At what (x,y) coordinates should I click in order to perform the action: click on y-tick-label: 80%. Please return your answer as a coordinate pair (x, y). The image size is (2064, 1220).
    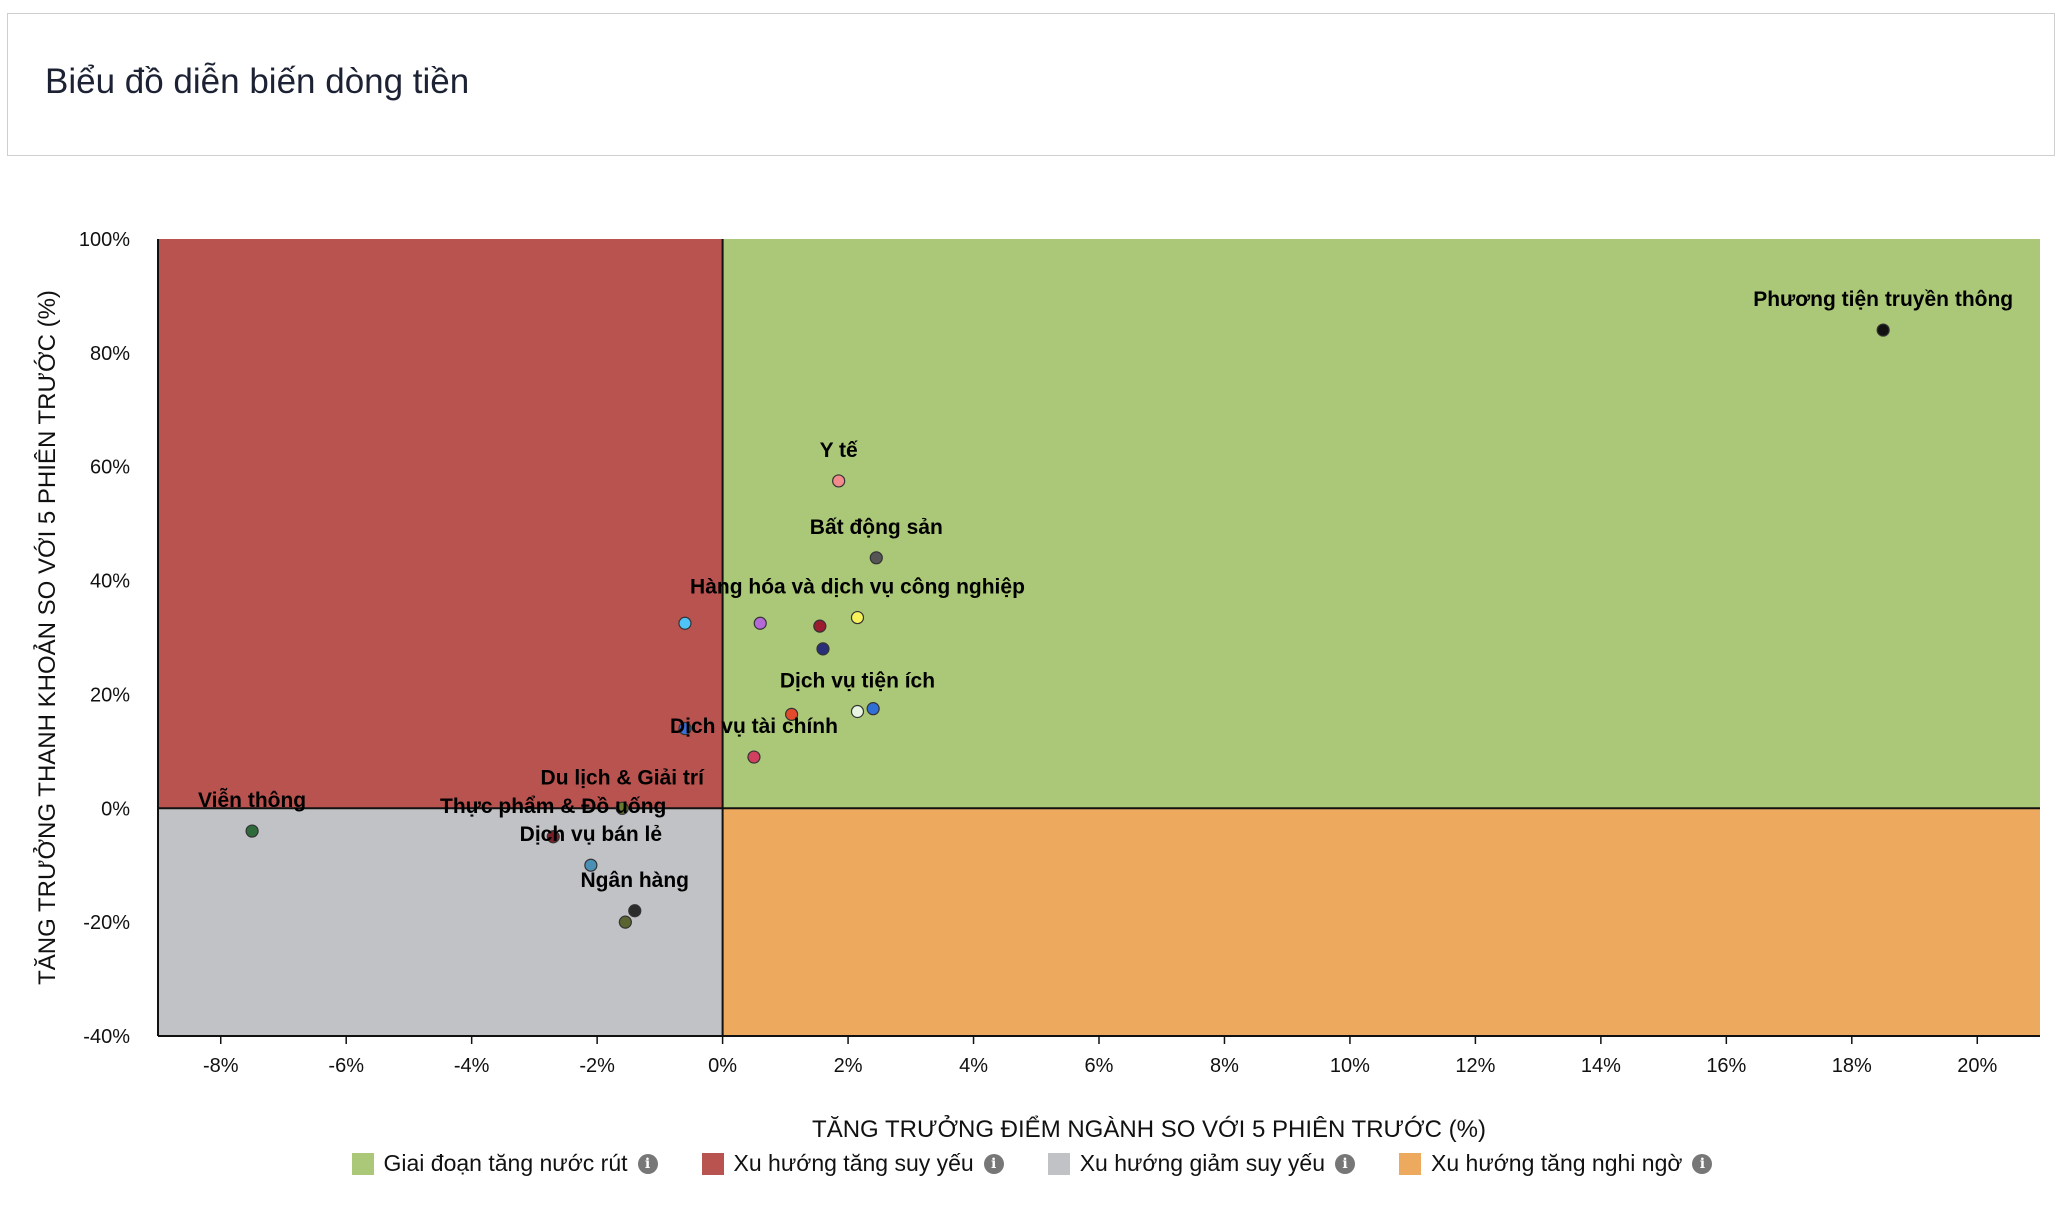
    Looking at the image, I should click on (110, 354).